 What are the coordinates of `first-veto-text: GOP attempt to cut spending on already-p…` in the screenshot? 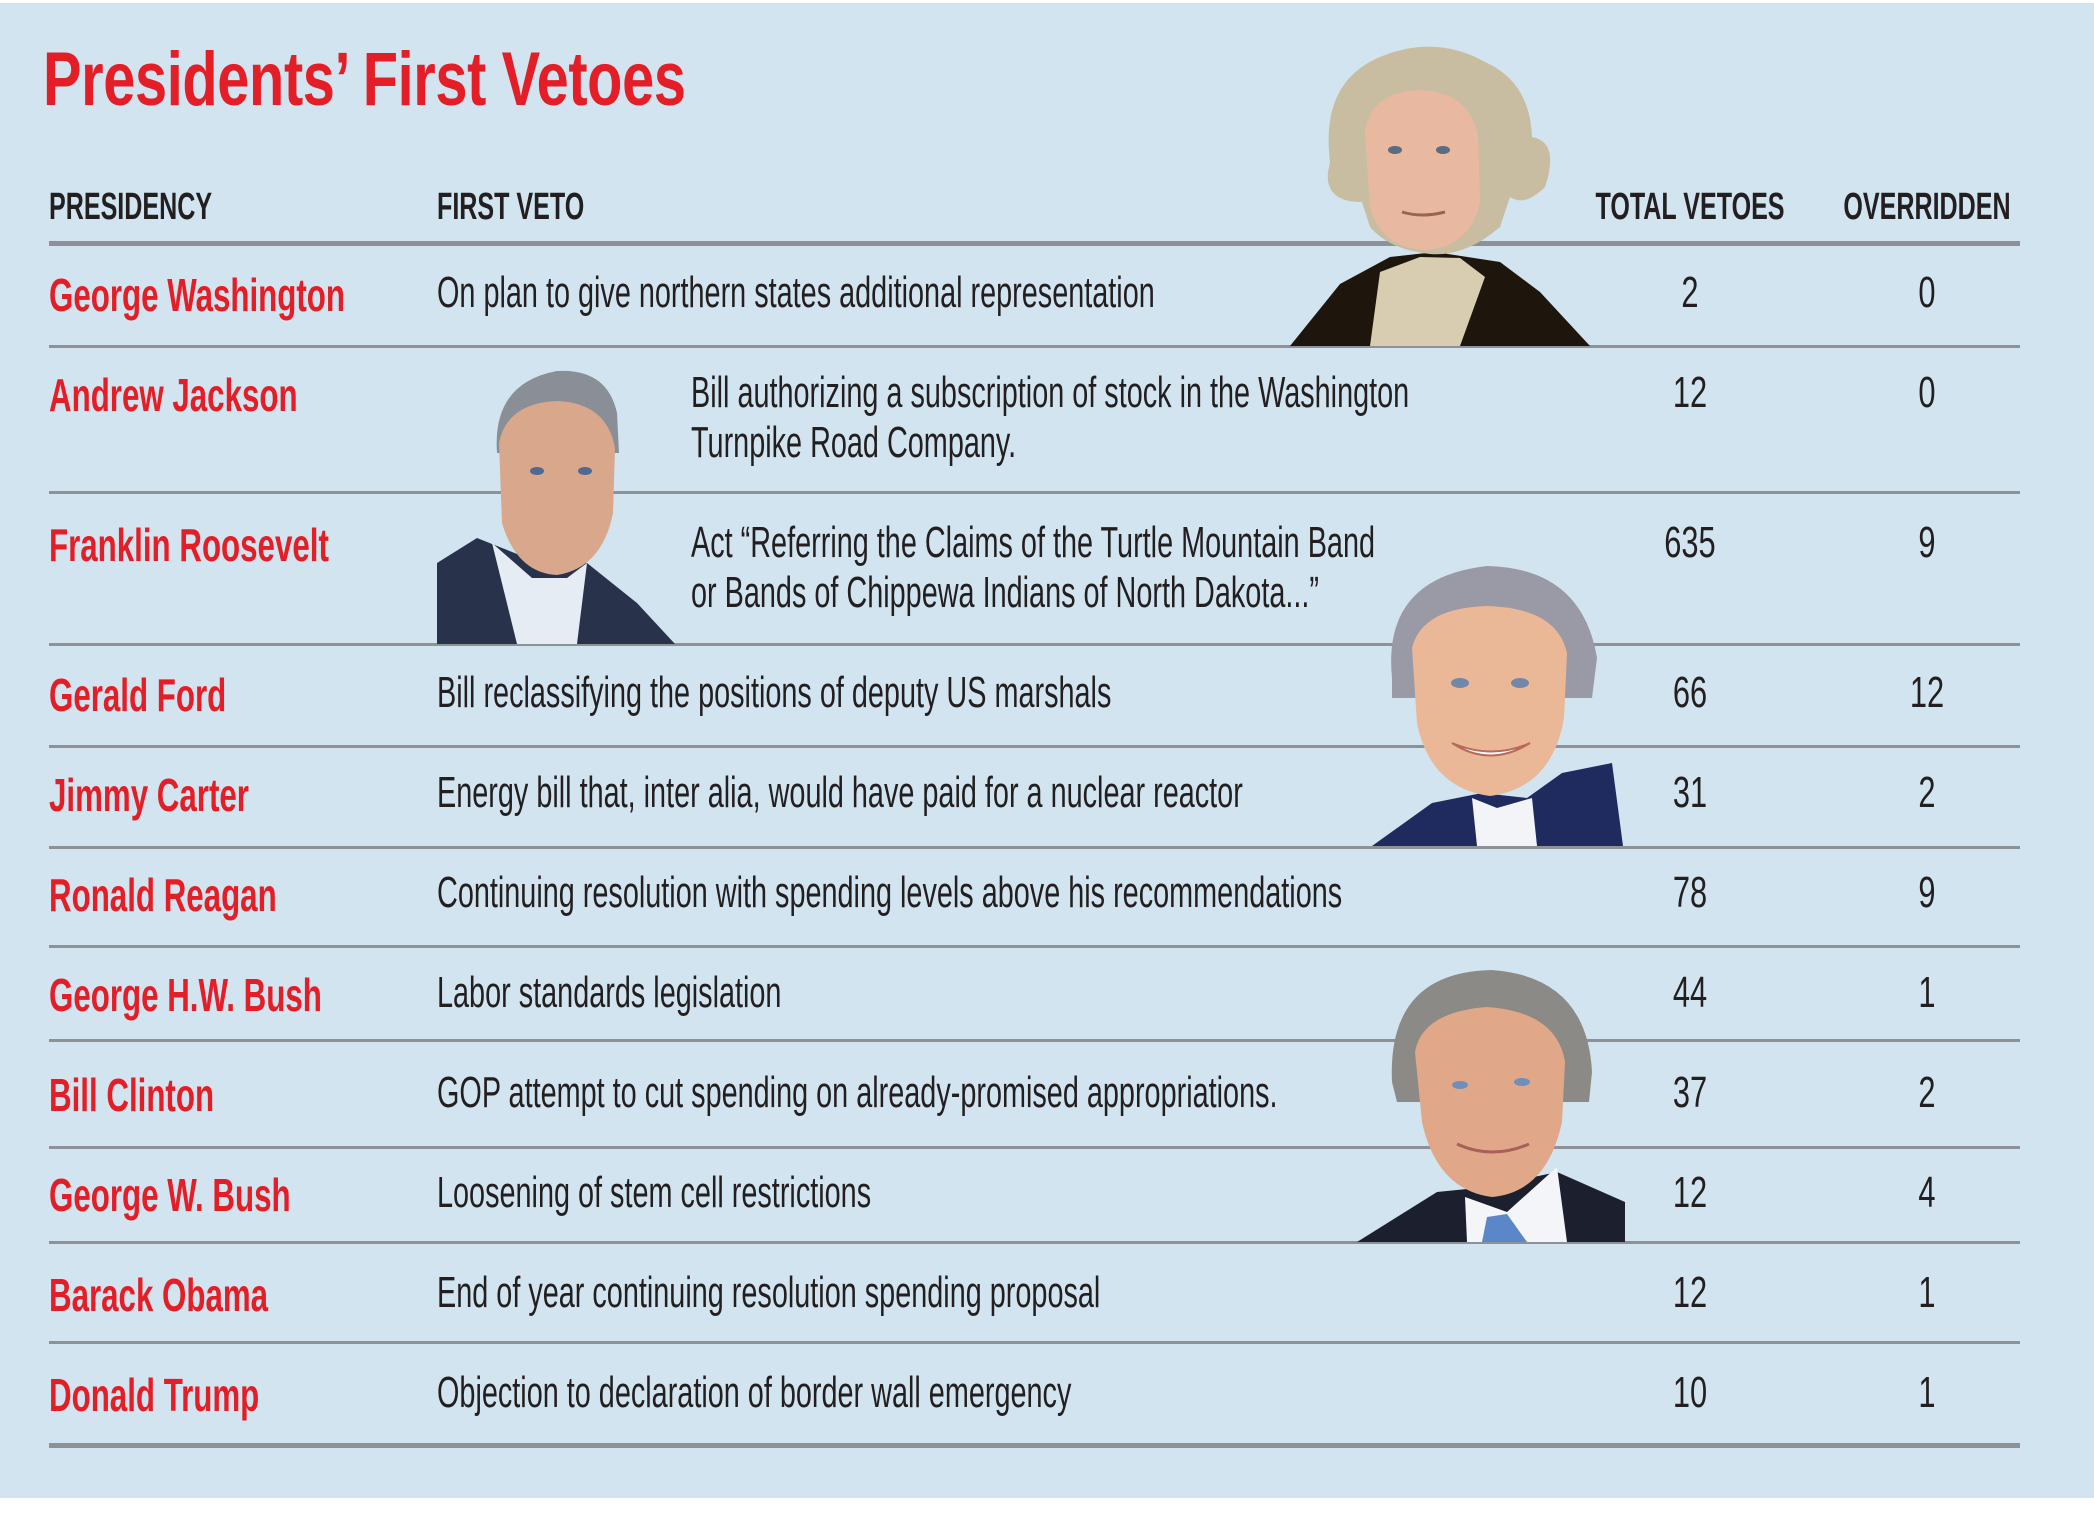 It's located at (857, 1092).